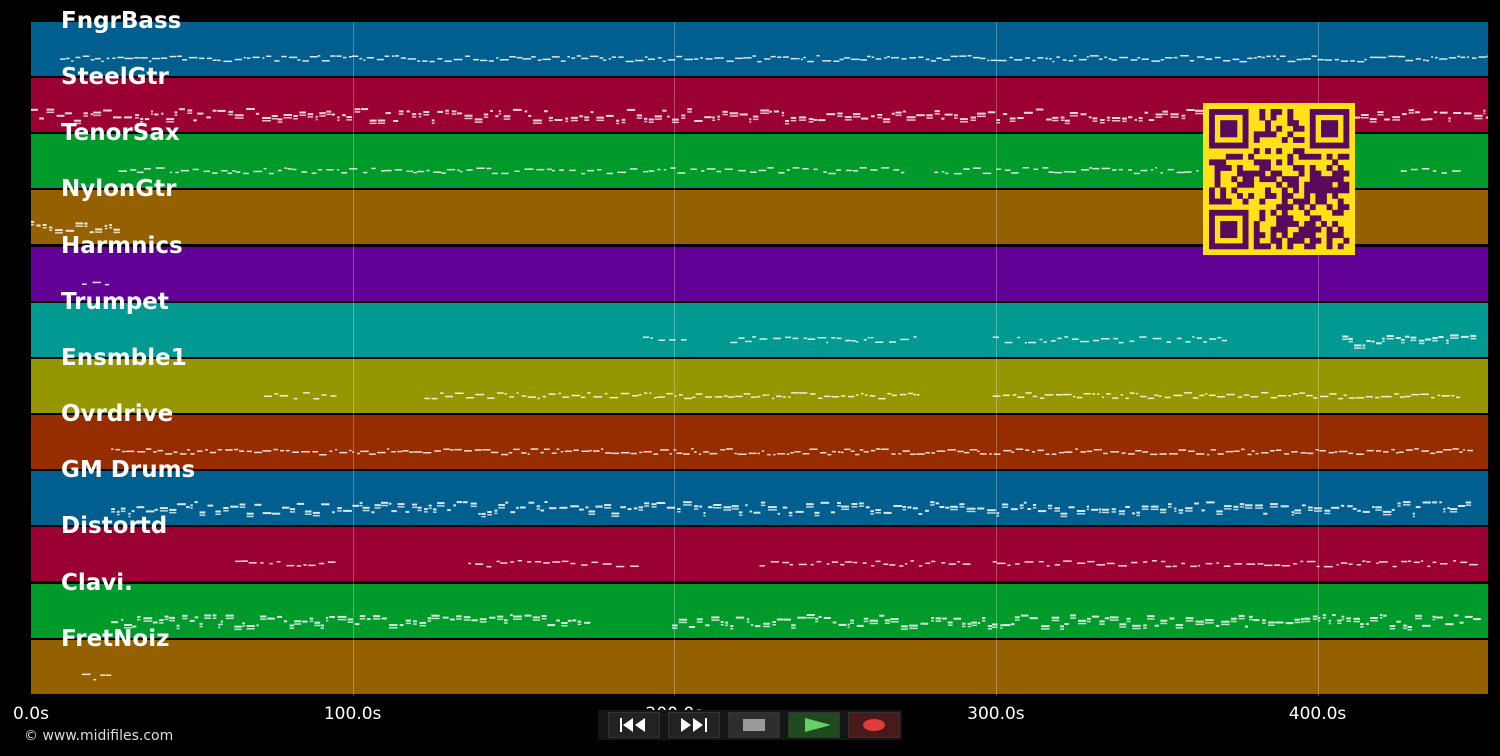 The image size is (1500, 756). I want to click on track-label: Harmnics, so click(122, 245).